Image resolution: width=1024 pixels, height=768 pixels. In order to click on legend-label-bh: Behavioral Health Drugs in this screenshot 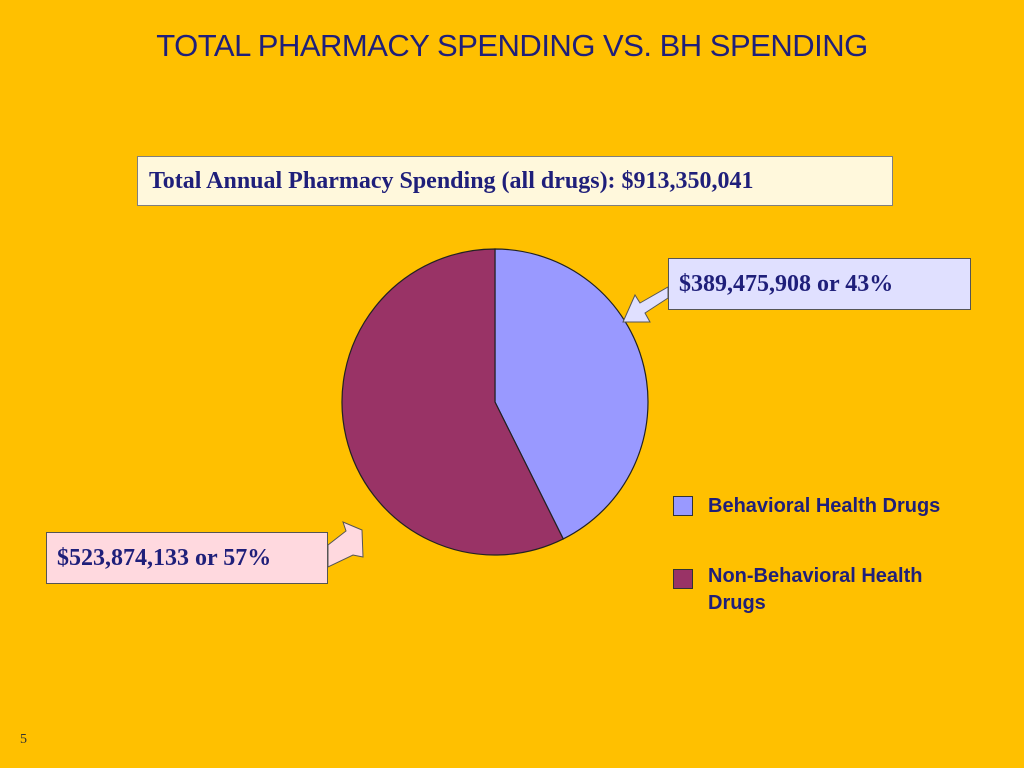, I will do `click(824, 506)`.